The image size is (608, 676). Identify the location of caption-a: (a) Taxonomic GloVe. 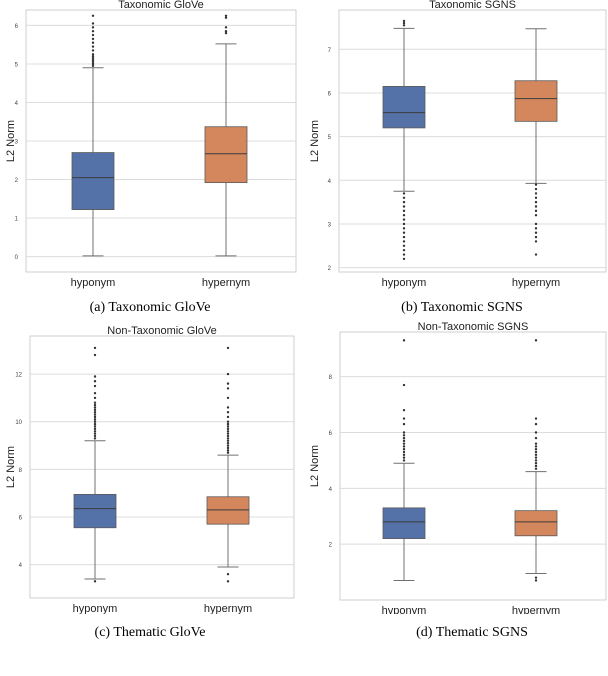
(150, 307).